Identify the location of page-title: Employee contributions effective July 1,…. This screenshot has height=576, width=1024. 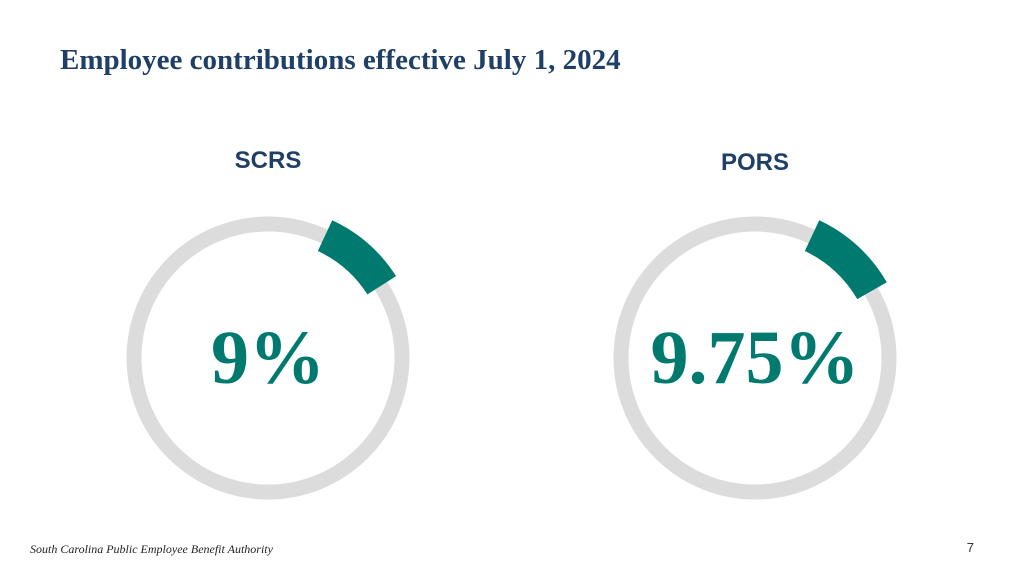
(340, 60).